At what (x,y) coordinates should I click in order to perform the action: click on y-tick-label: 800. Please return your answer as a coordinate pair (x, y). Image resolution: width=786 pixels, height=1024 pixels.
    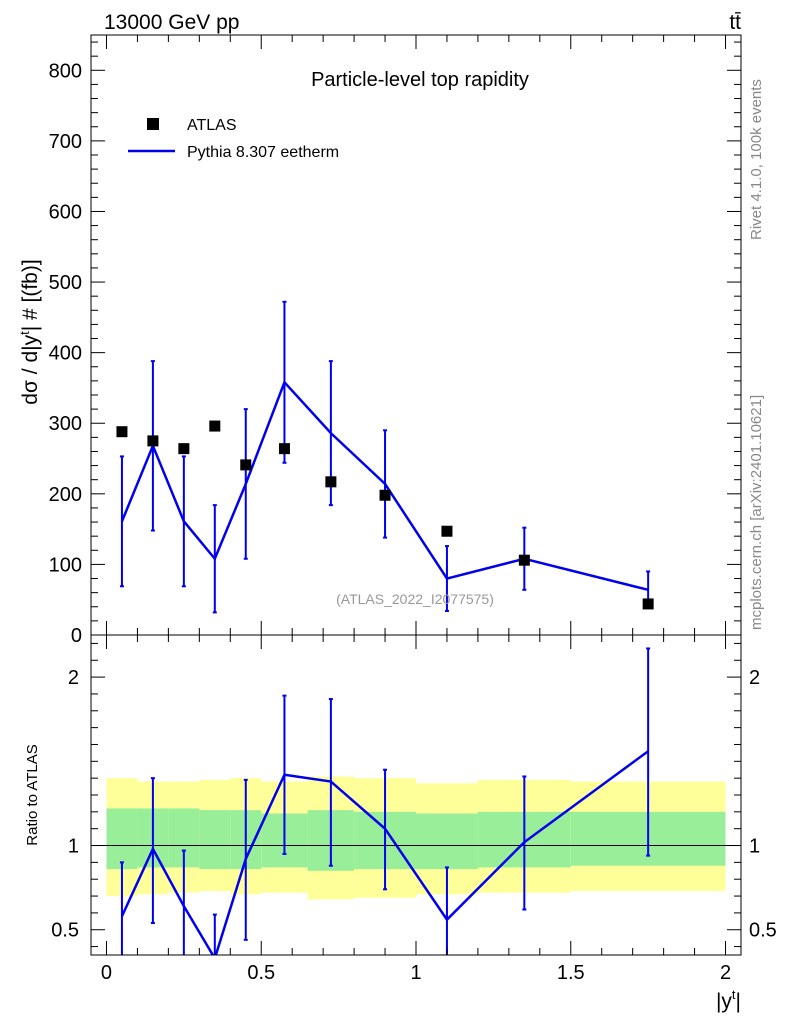
    Looking at the image, I should click on (65, 71).